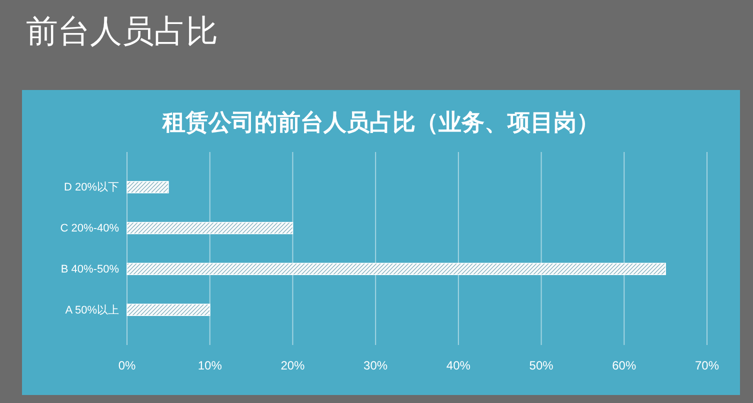  Describe the element at coordinates (90, 269) in the screenshot. I see `y-tick-label: B 40%-50%` at that location.